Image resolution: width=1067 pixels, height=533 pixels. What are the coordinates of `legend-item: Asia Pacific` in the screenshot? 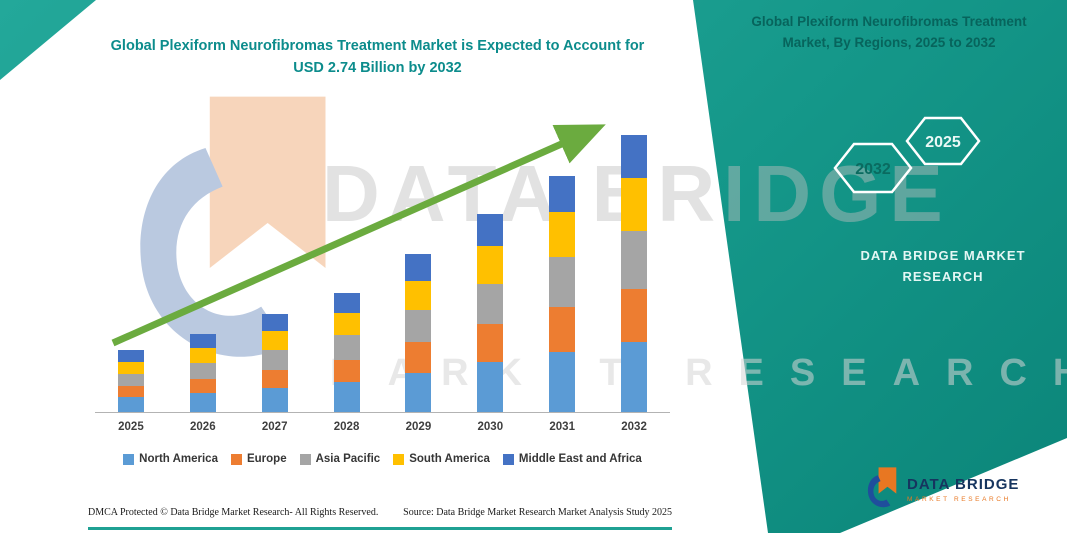 It's located at (340, 459).